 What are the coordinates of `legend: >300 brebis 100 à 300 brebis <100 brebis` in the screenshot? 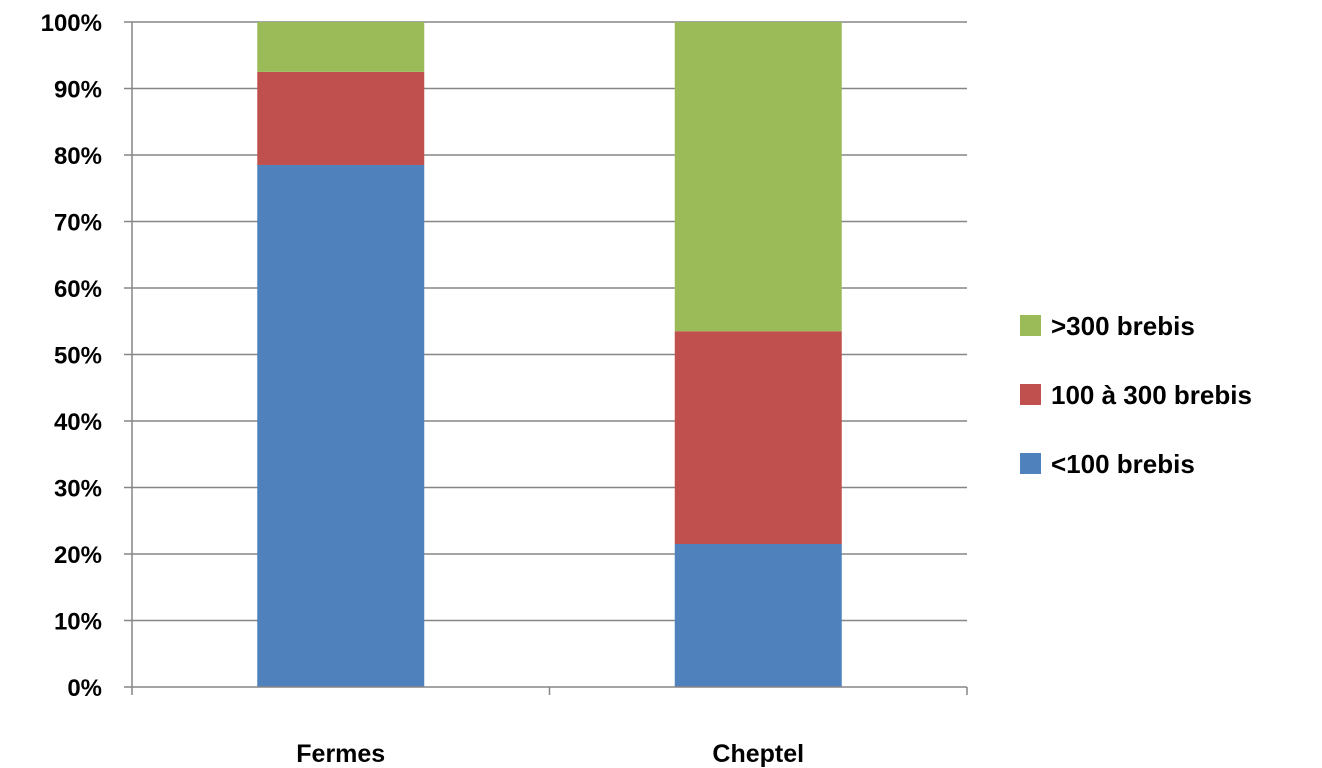 It's located at (1136, 395).